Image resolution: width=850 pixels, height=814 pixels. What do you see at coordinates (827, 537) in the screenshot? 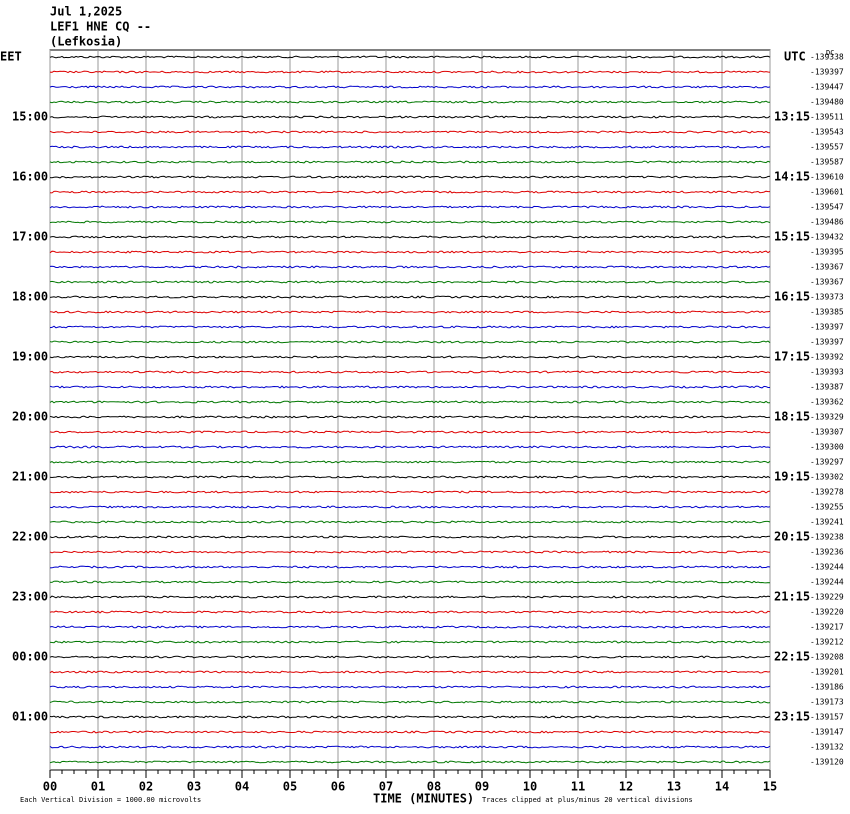
I see `trace-level: -139238` at bounding box center [827, 537].